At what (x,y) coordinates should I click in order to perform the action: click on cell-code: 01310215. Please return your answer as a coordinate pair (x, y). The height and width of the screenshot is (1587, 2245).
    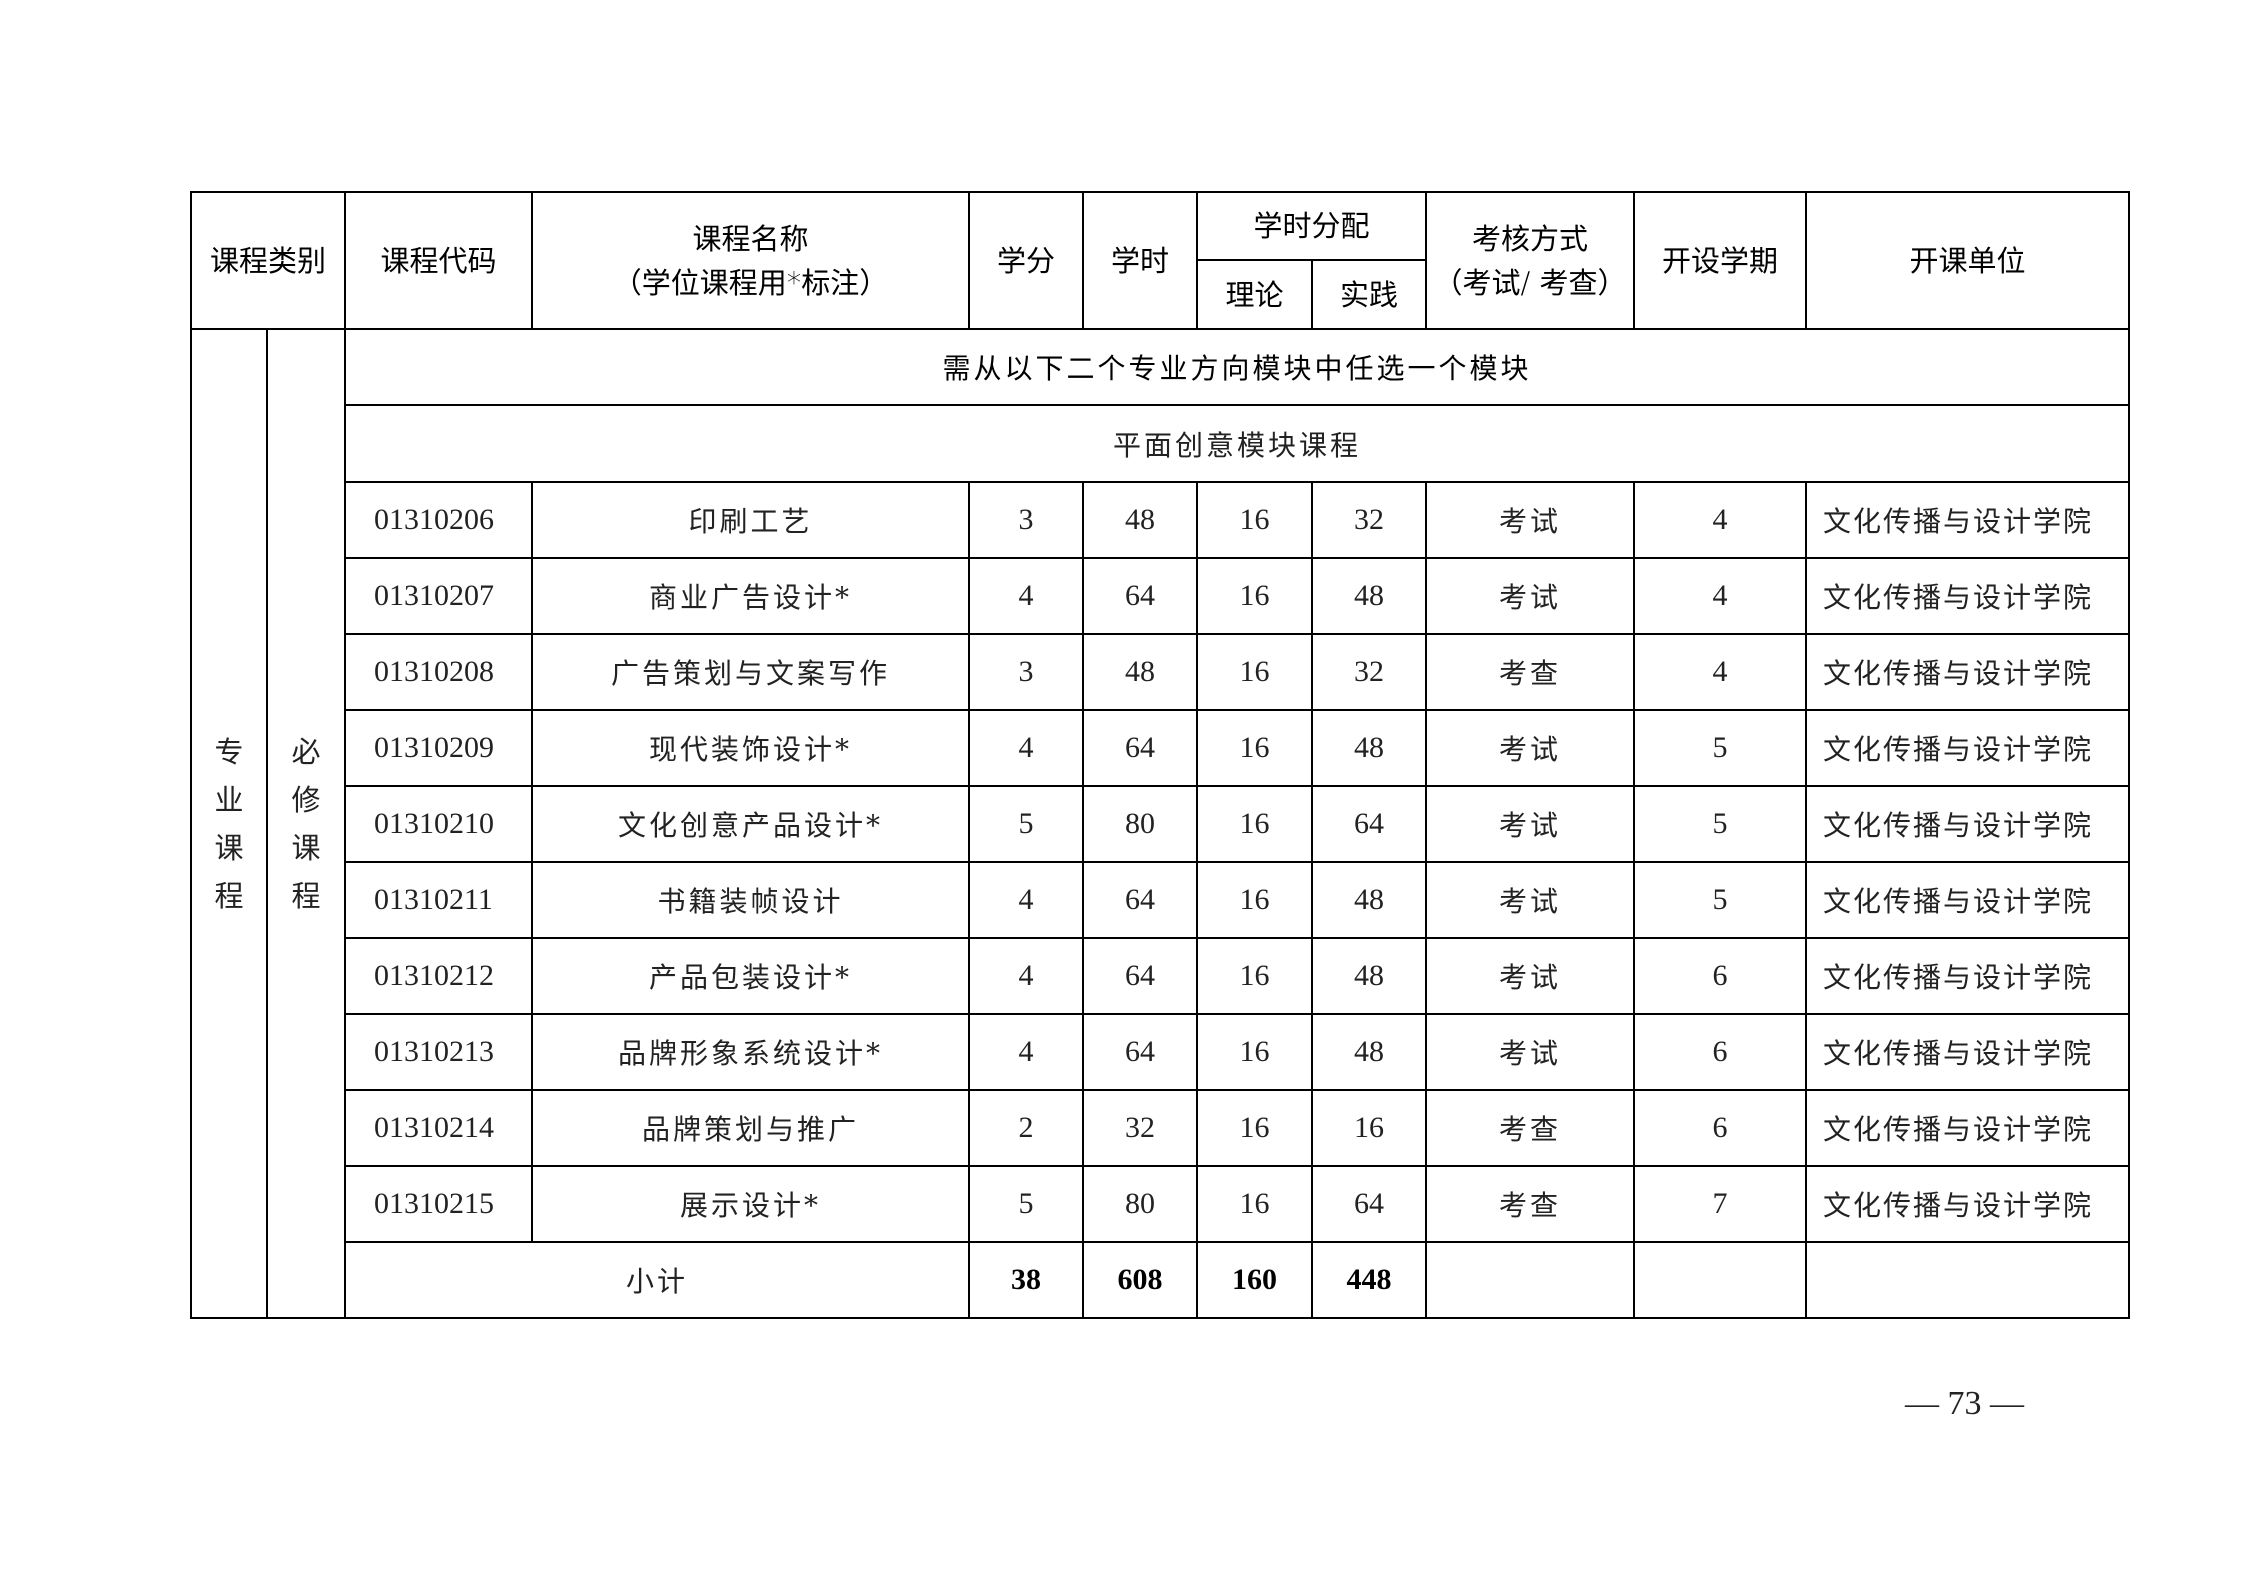
    Looking at the image, I should click on (439, 1204).